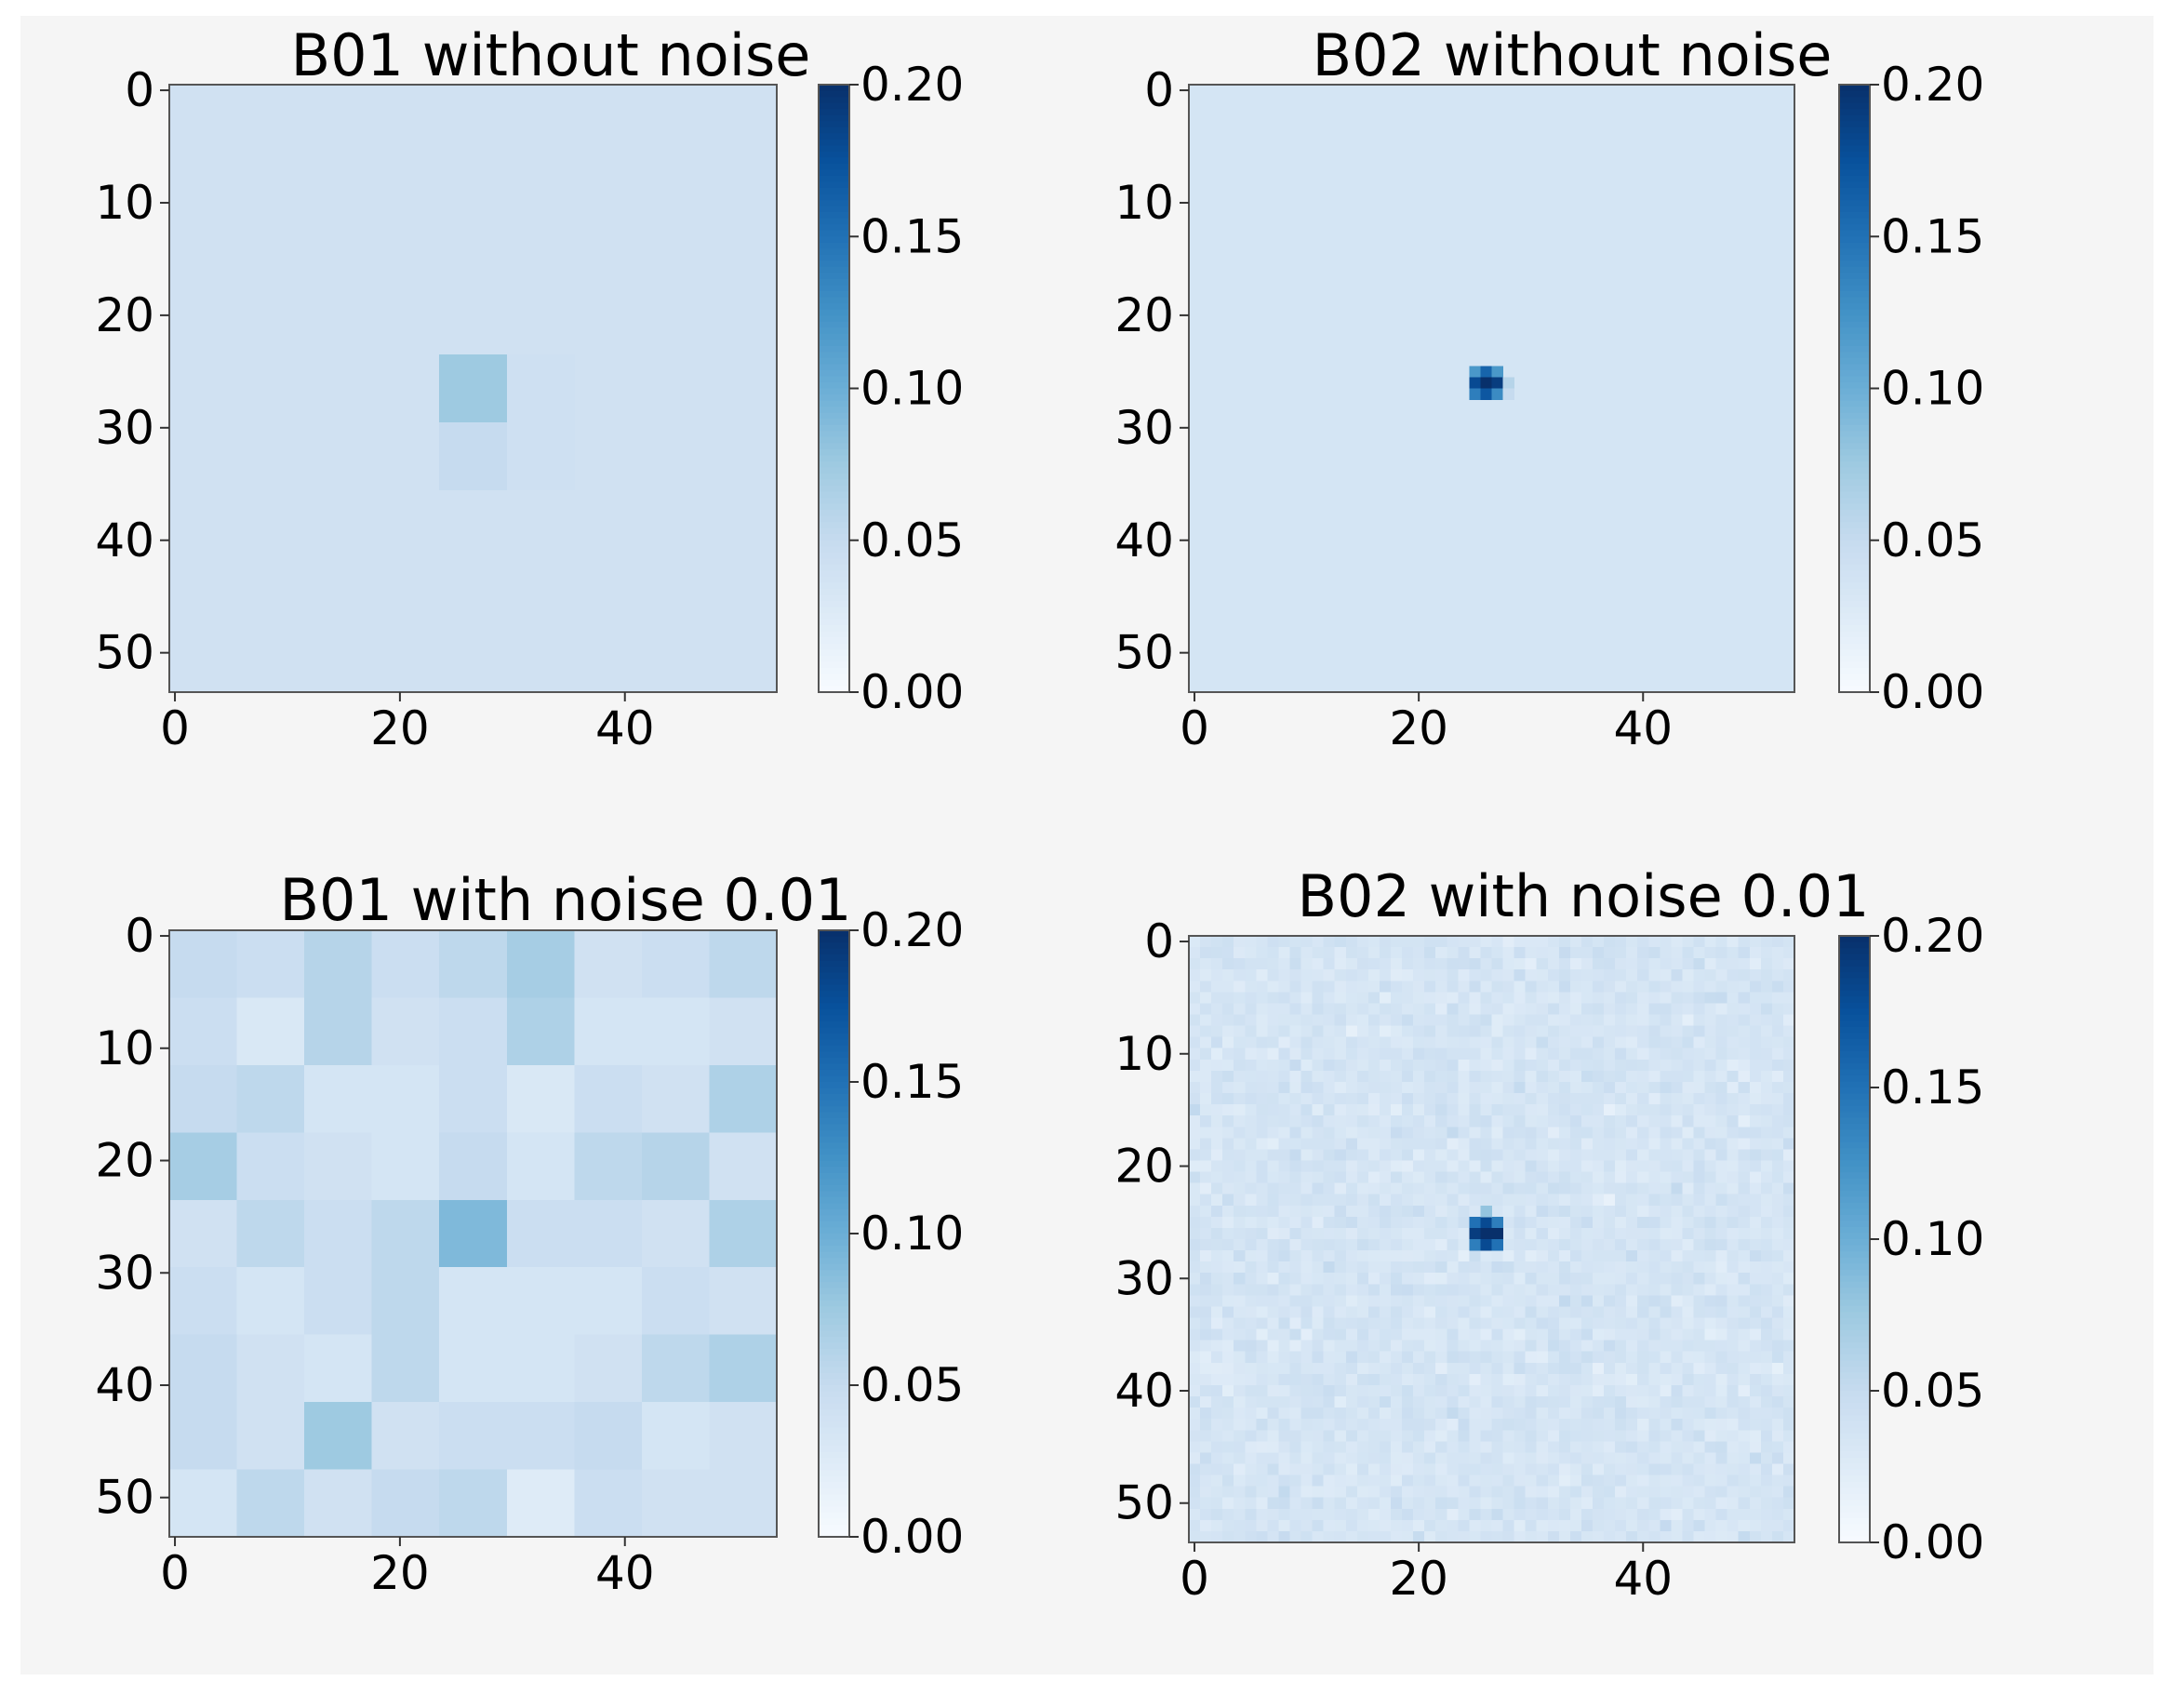 This screenshot has width=2174, height=1708. Describe the element at coordinates (891, 1233) in the screenshot. I see `colorbar: 0.000.050.100.150.20` at that location.